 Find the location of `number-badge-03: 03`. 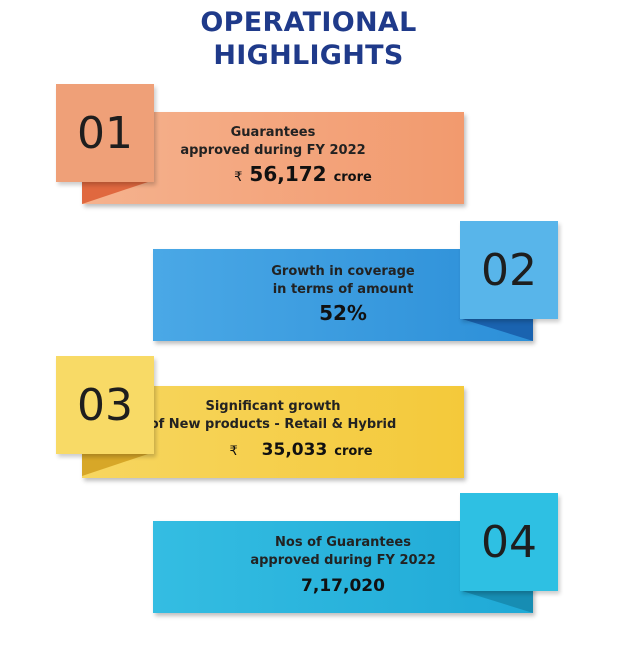

number-badge-03: 03 is located at coordinates (105, 405).